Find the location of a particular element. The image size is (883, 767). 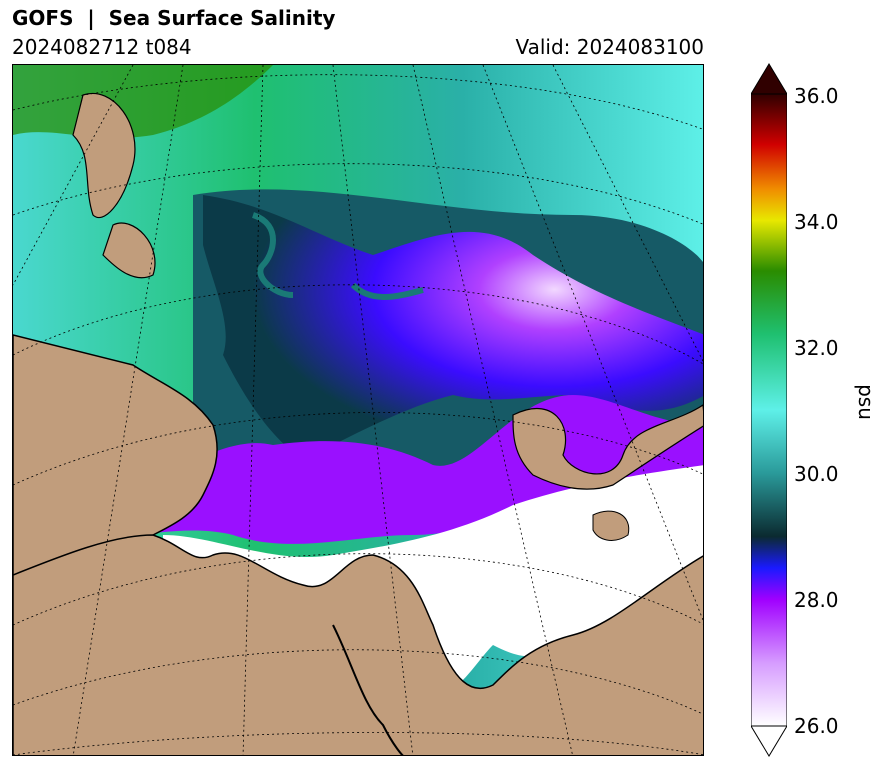

salinity-colorbar is located at coordinates (769, 410).